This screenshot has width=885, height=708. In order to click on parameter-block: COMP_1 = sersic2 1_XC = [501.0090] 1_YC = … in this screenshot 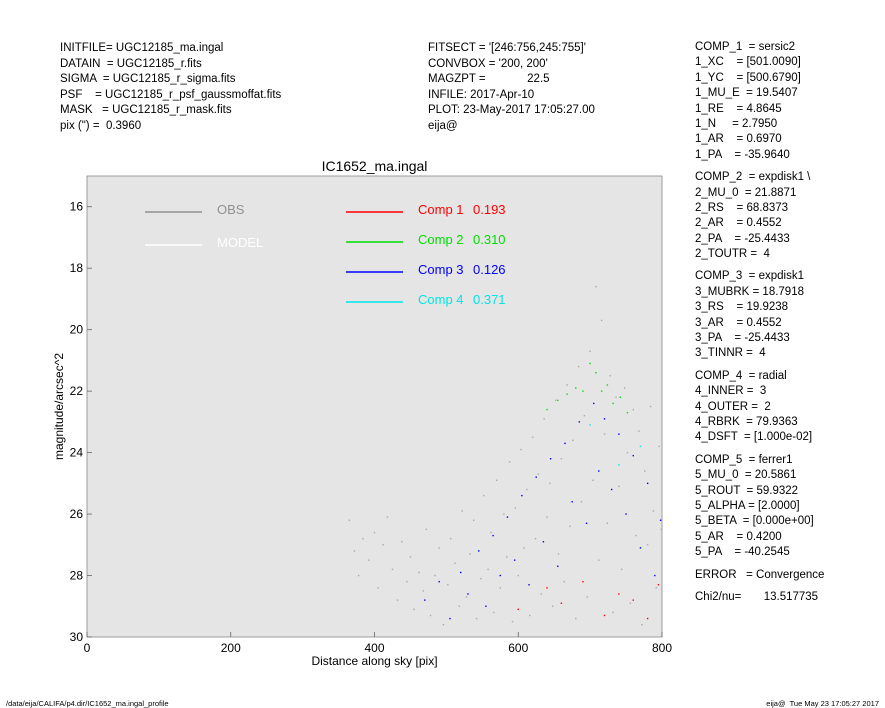, I will do `click(759, 101)`.